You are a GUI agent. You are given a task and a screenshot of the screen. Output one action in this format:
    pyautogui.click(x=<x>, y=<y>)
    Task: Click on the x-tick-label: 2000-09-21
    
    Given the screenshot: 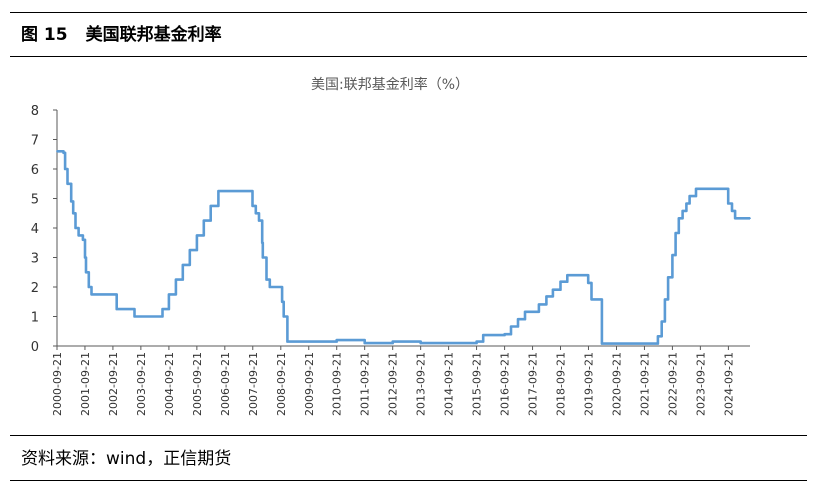 What is the action you would take?
    pyautogui.click(x=57, y=384)
    